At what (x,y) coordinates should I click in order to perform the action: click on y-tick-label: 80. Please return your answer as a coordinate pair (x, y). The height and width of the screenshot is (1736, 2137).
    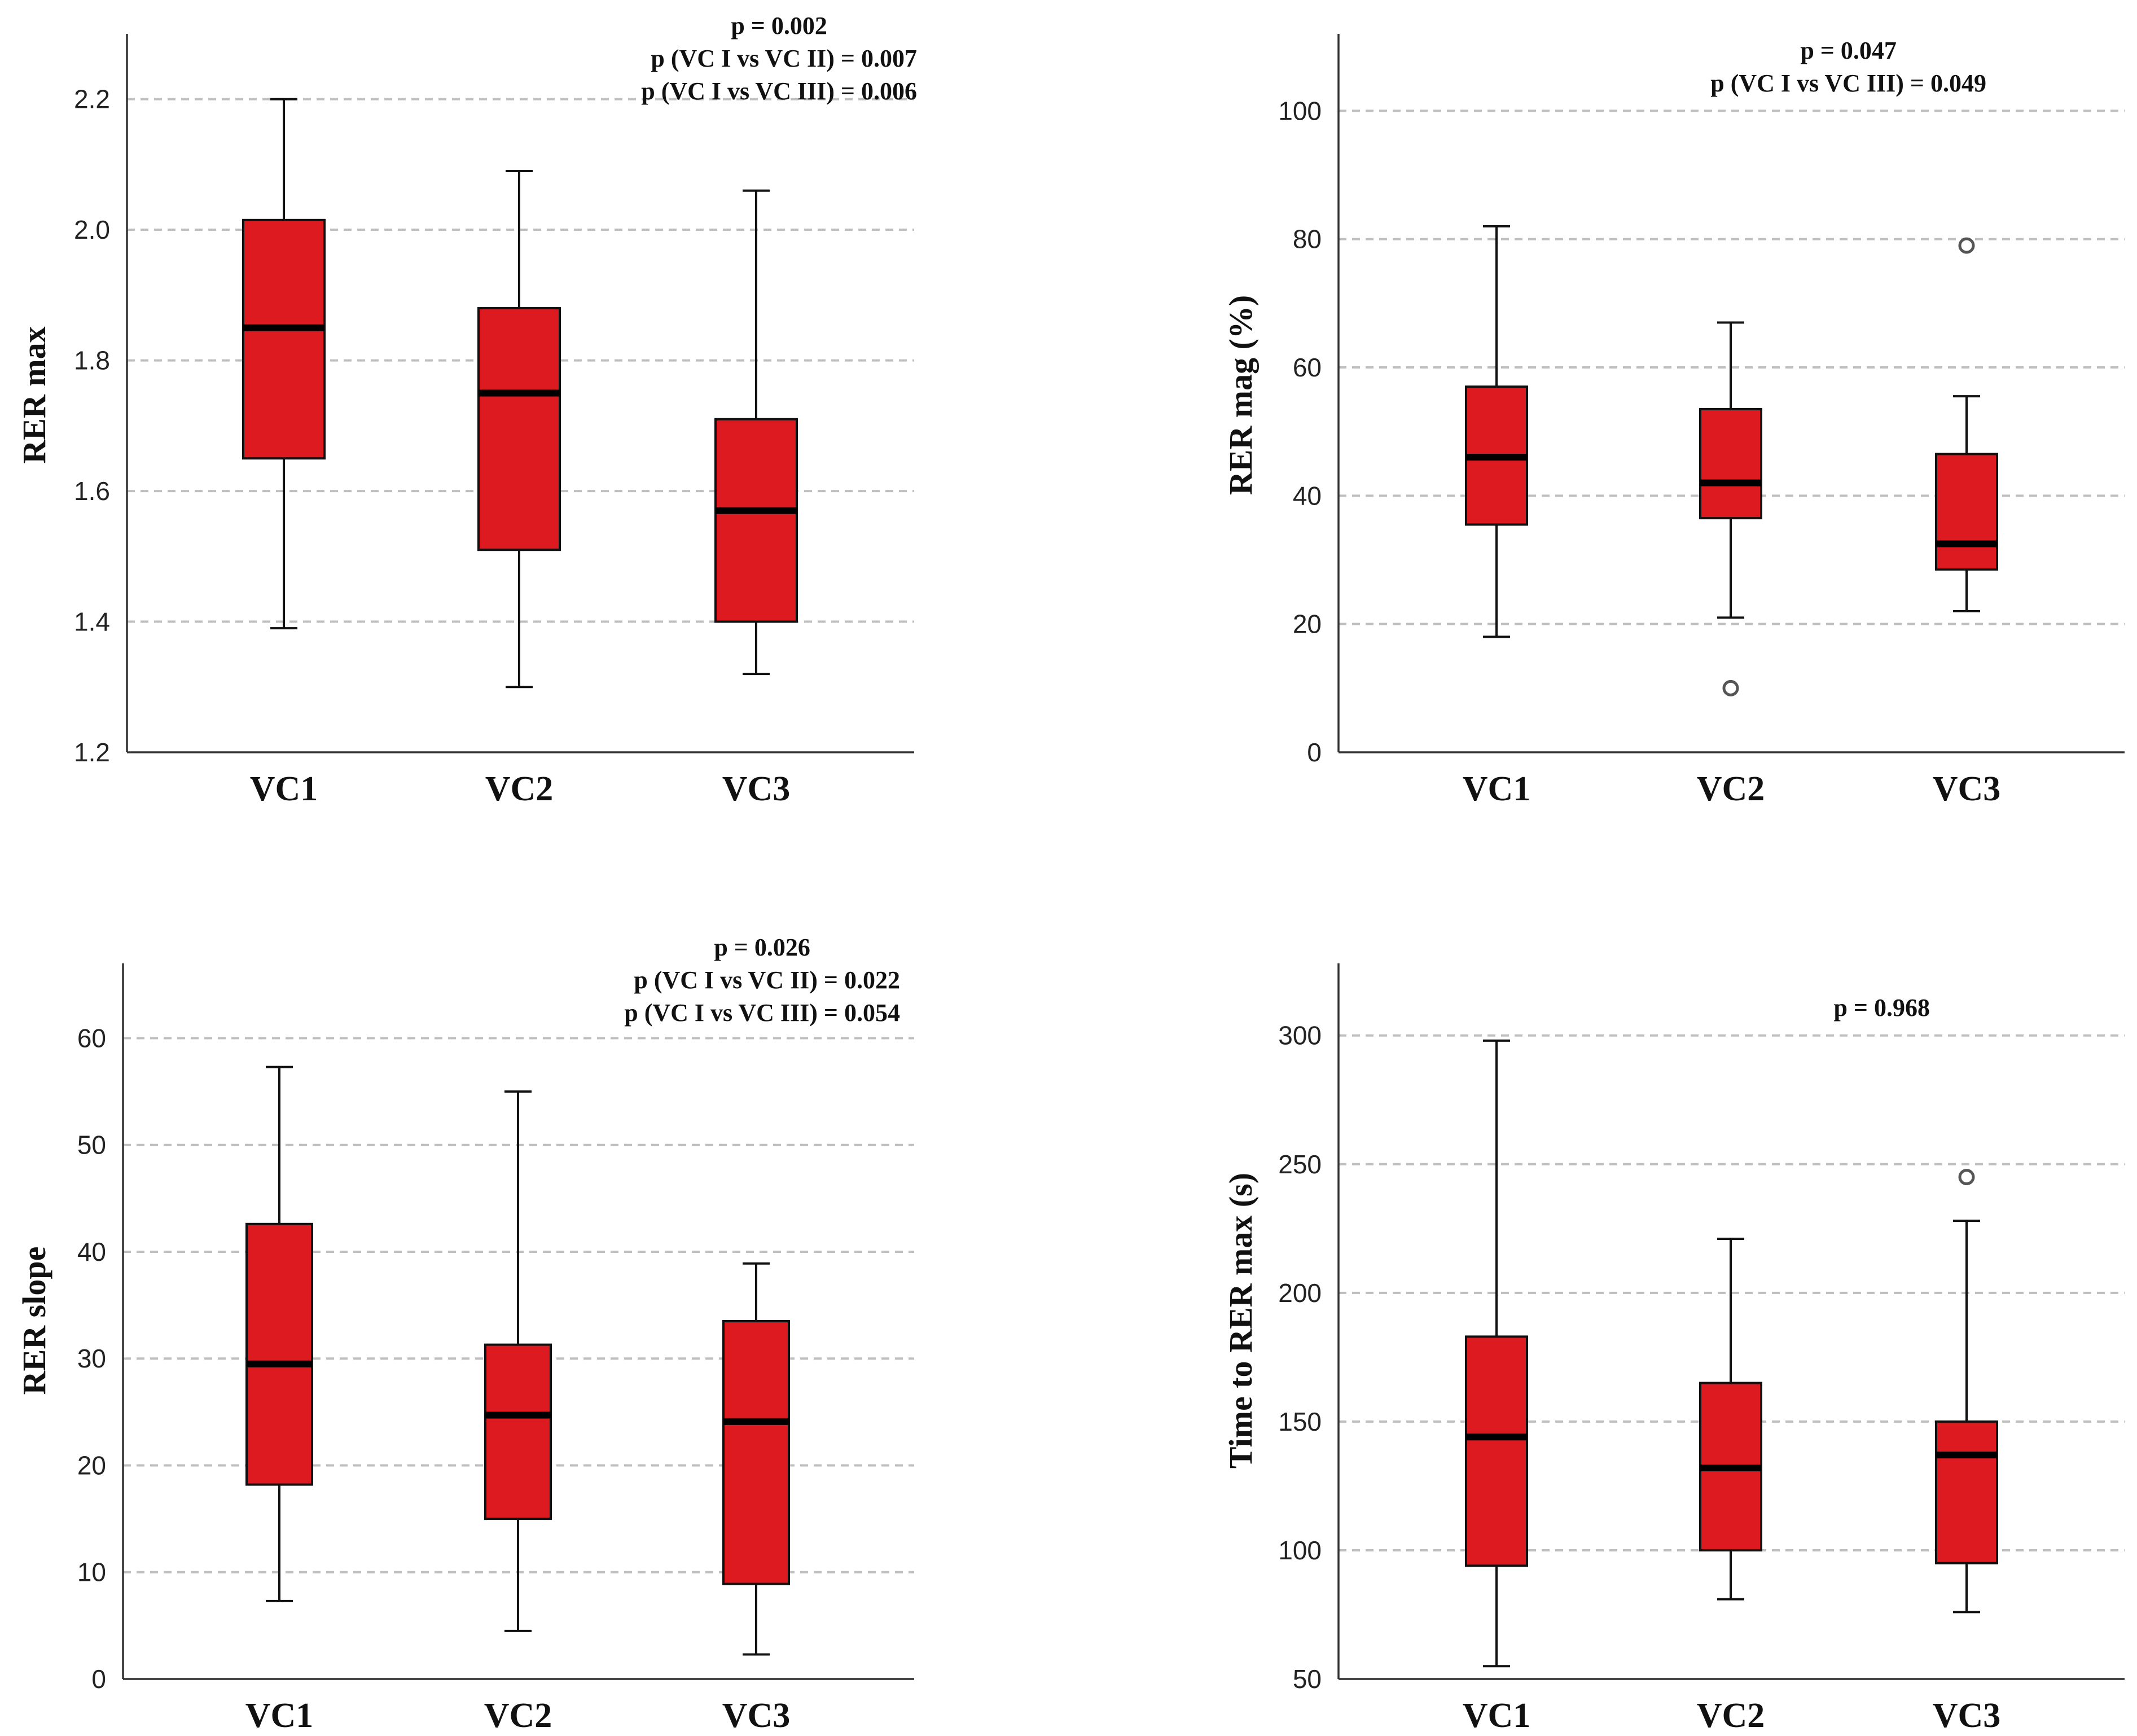
    Looking at the image, I should click on (1308, 239).